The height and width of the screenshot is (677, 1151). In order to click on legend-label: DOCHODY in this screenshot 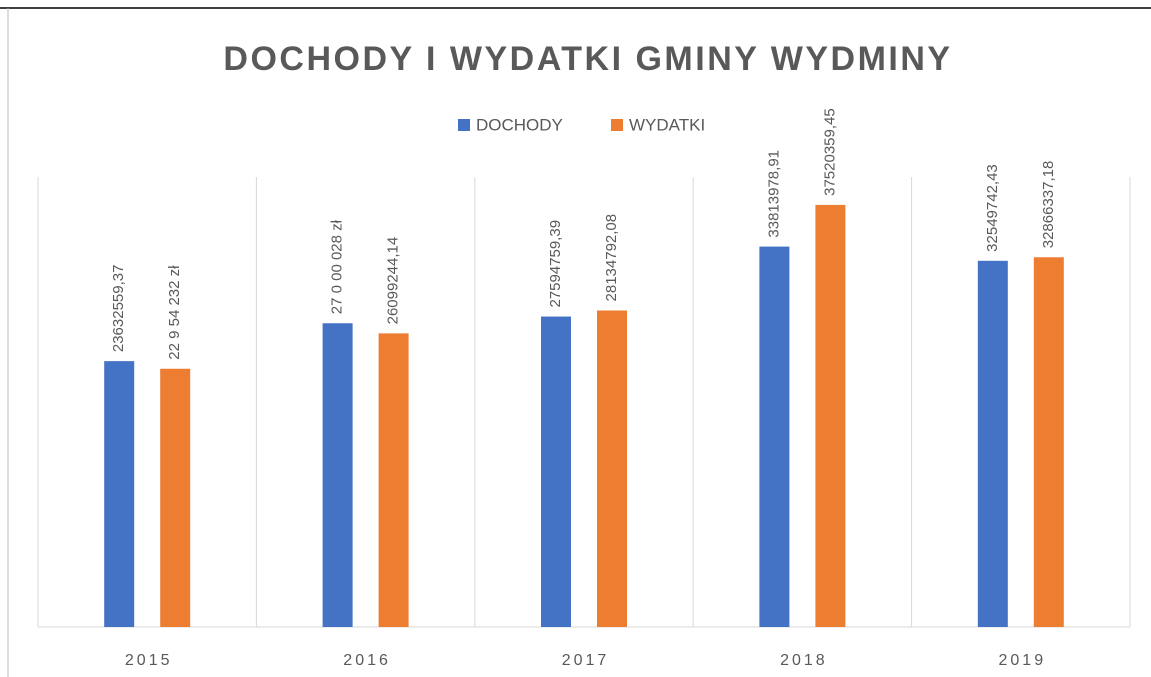, I will do `click(519, 124)`.